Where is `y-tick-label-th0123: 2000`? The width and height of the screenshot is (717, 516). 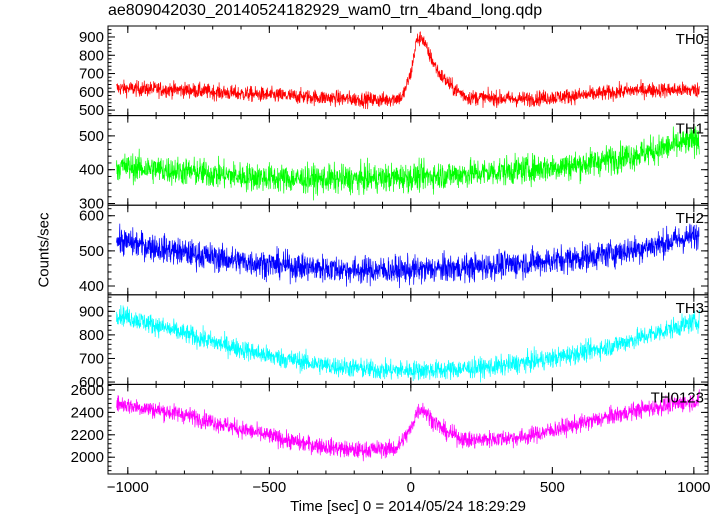 y-tick-label-th0123: 2000 is located at coordinates (87, 457).